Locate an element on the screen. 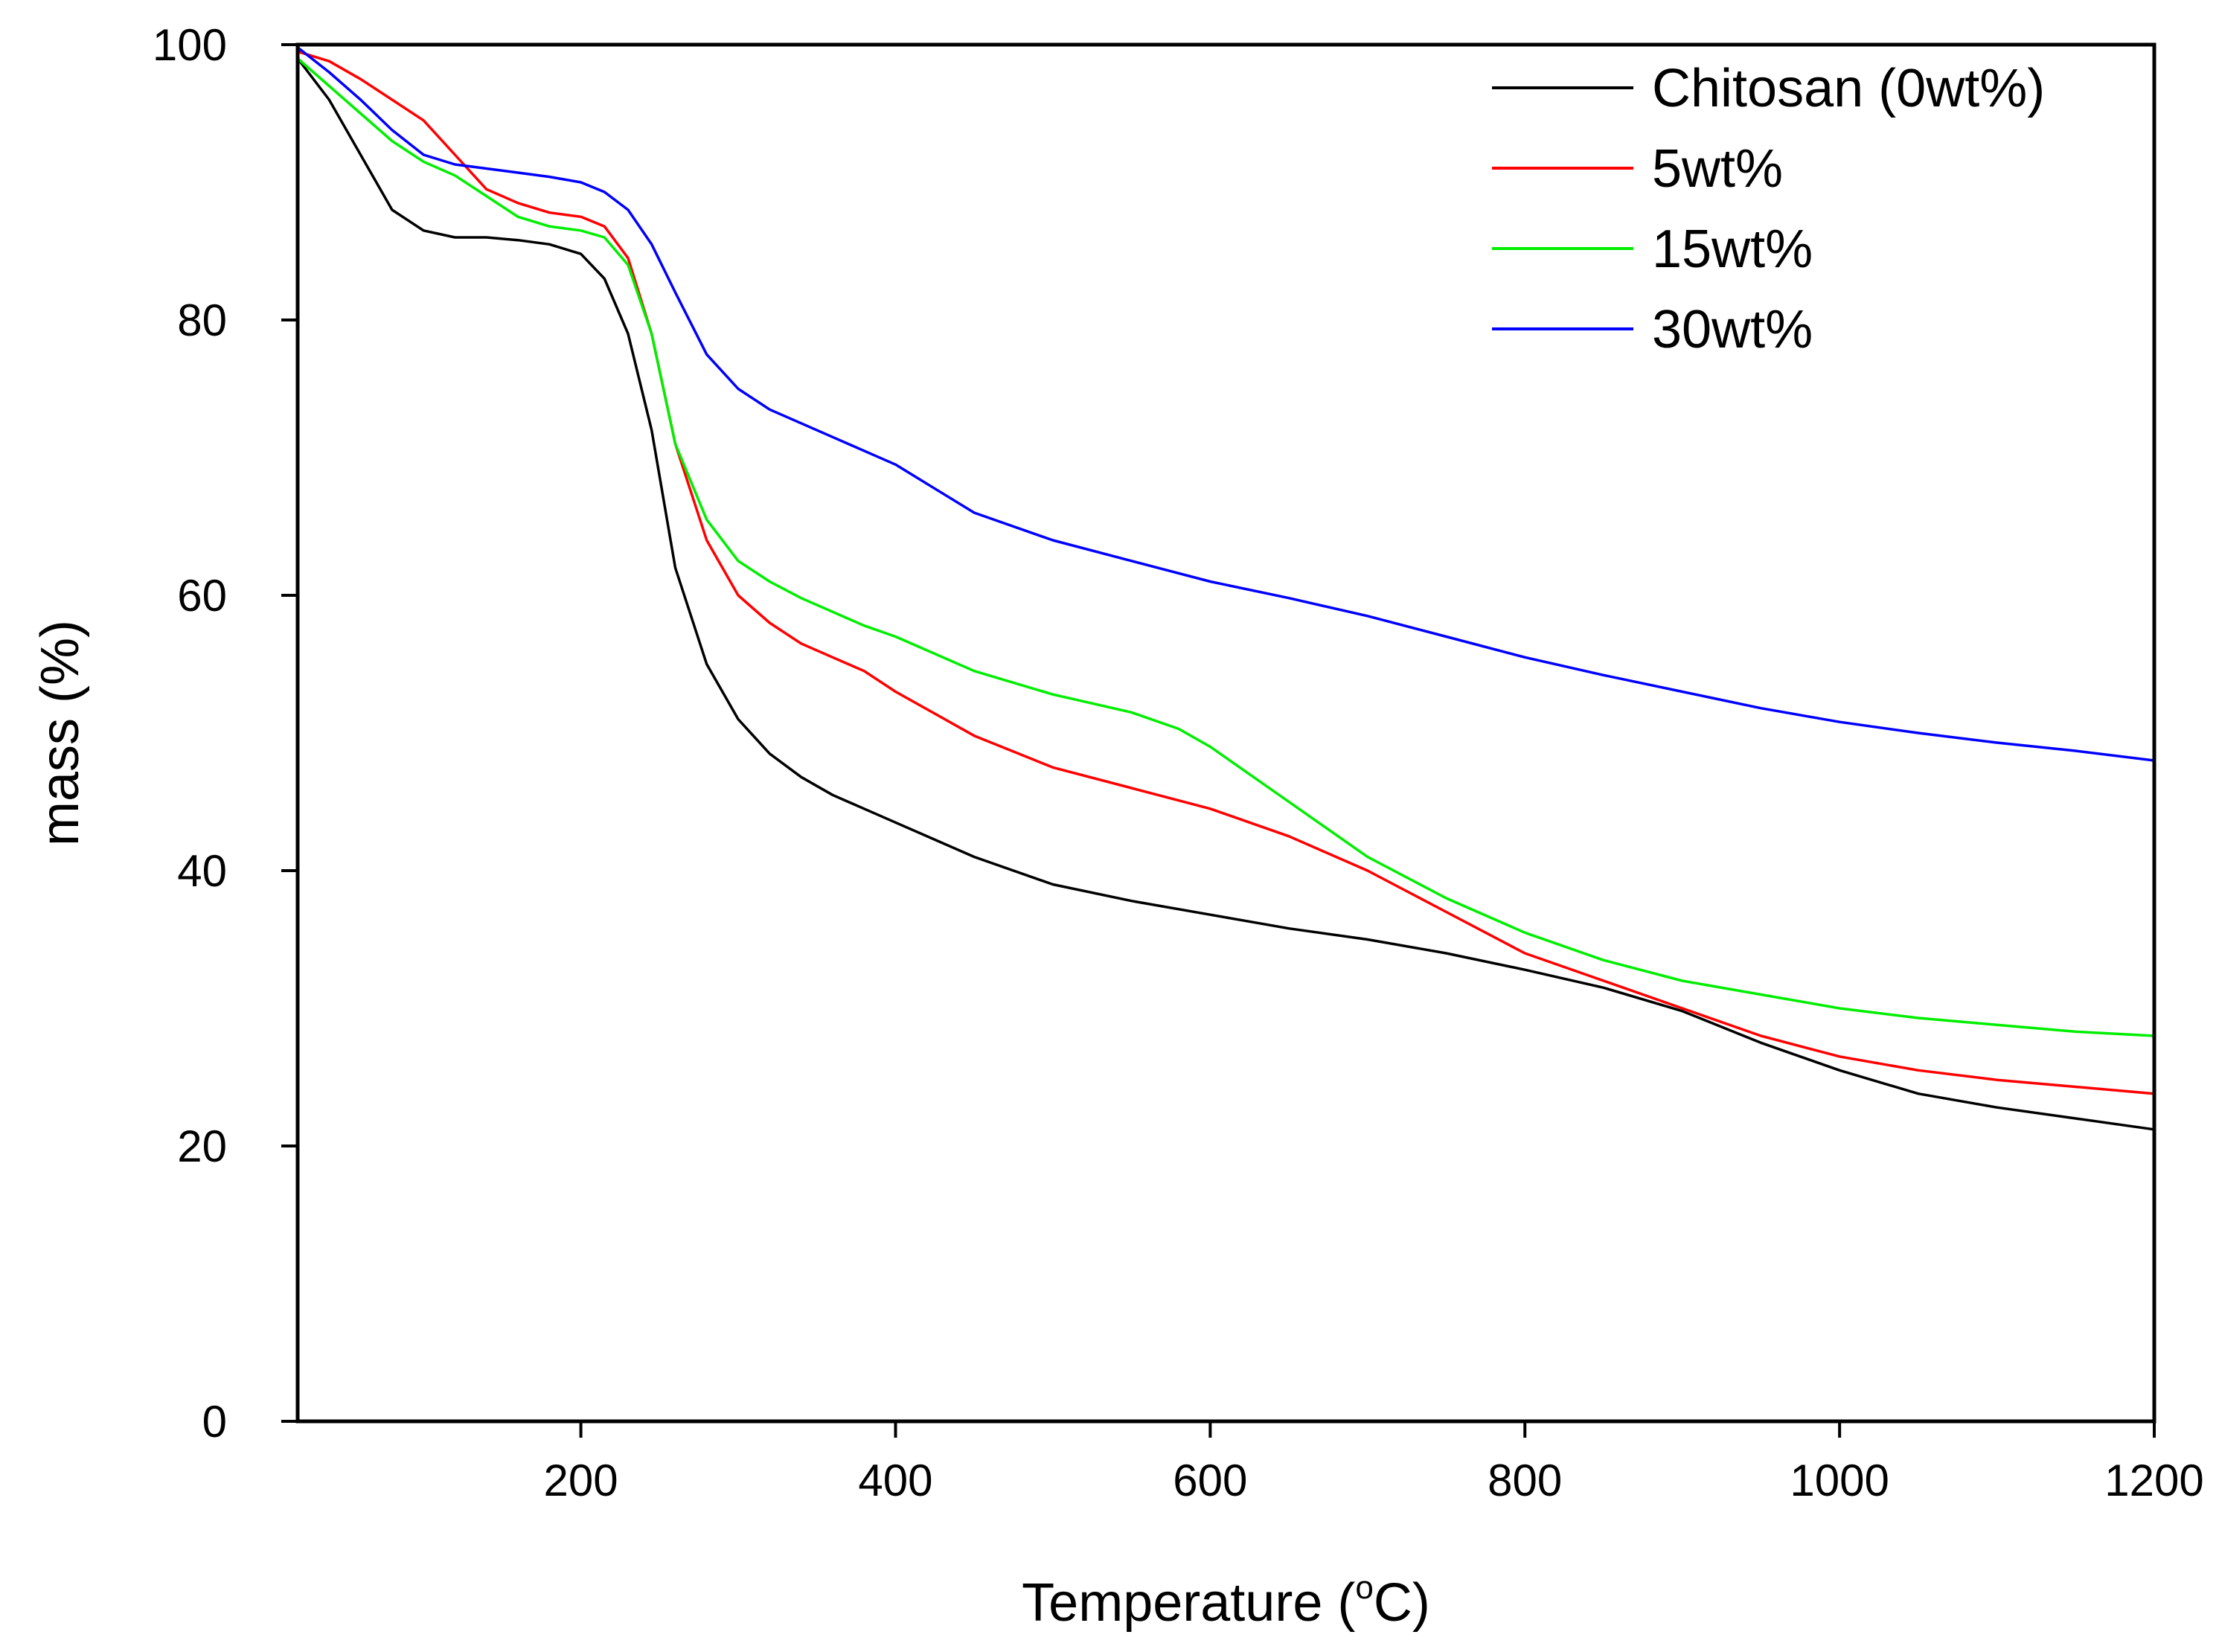 The width and height of the screenshot is (2219, 1652). x-tick-label: 400 is located at coordinates (895, 1480).